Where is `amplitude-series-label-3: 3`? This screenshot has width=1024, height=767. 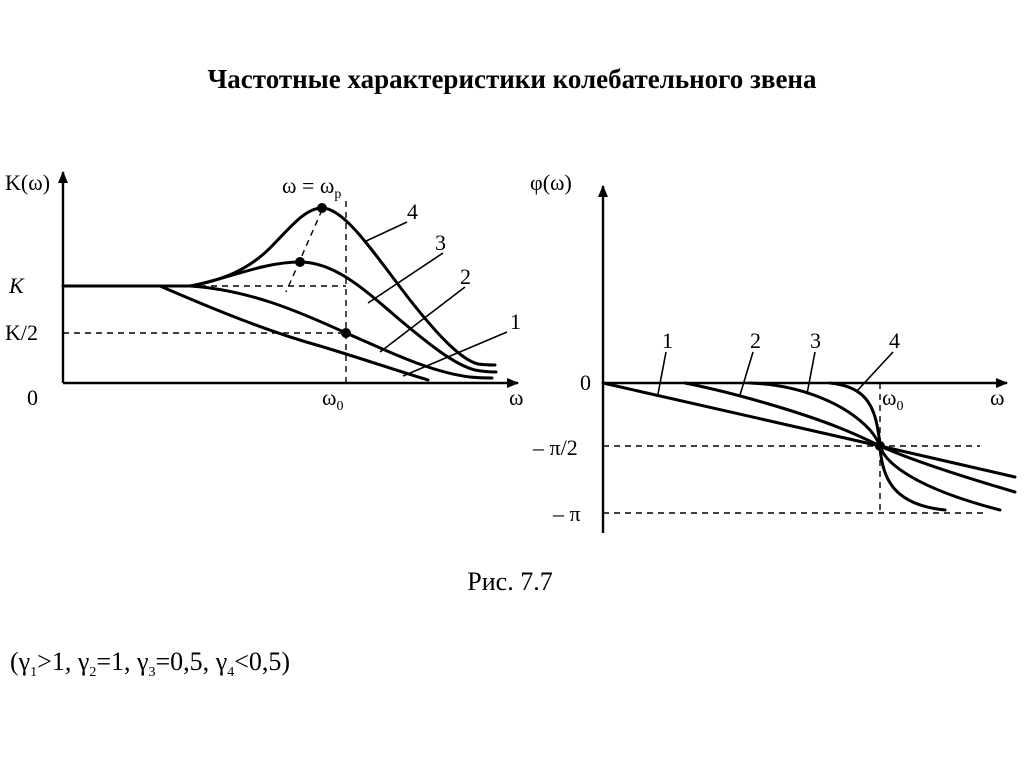
amplitude-series-label-3: 3 is located at coordinates (440, 242).